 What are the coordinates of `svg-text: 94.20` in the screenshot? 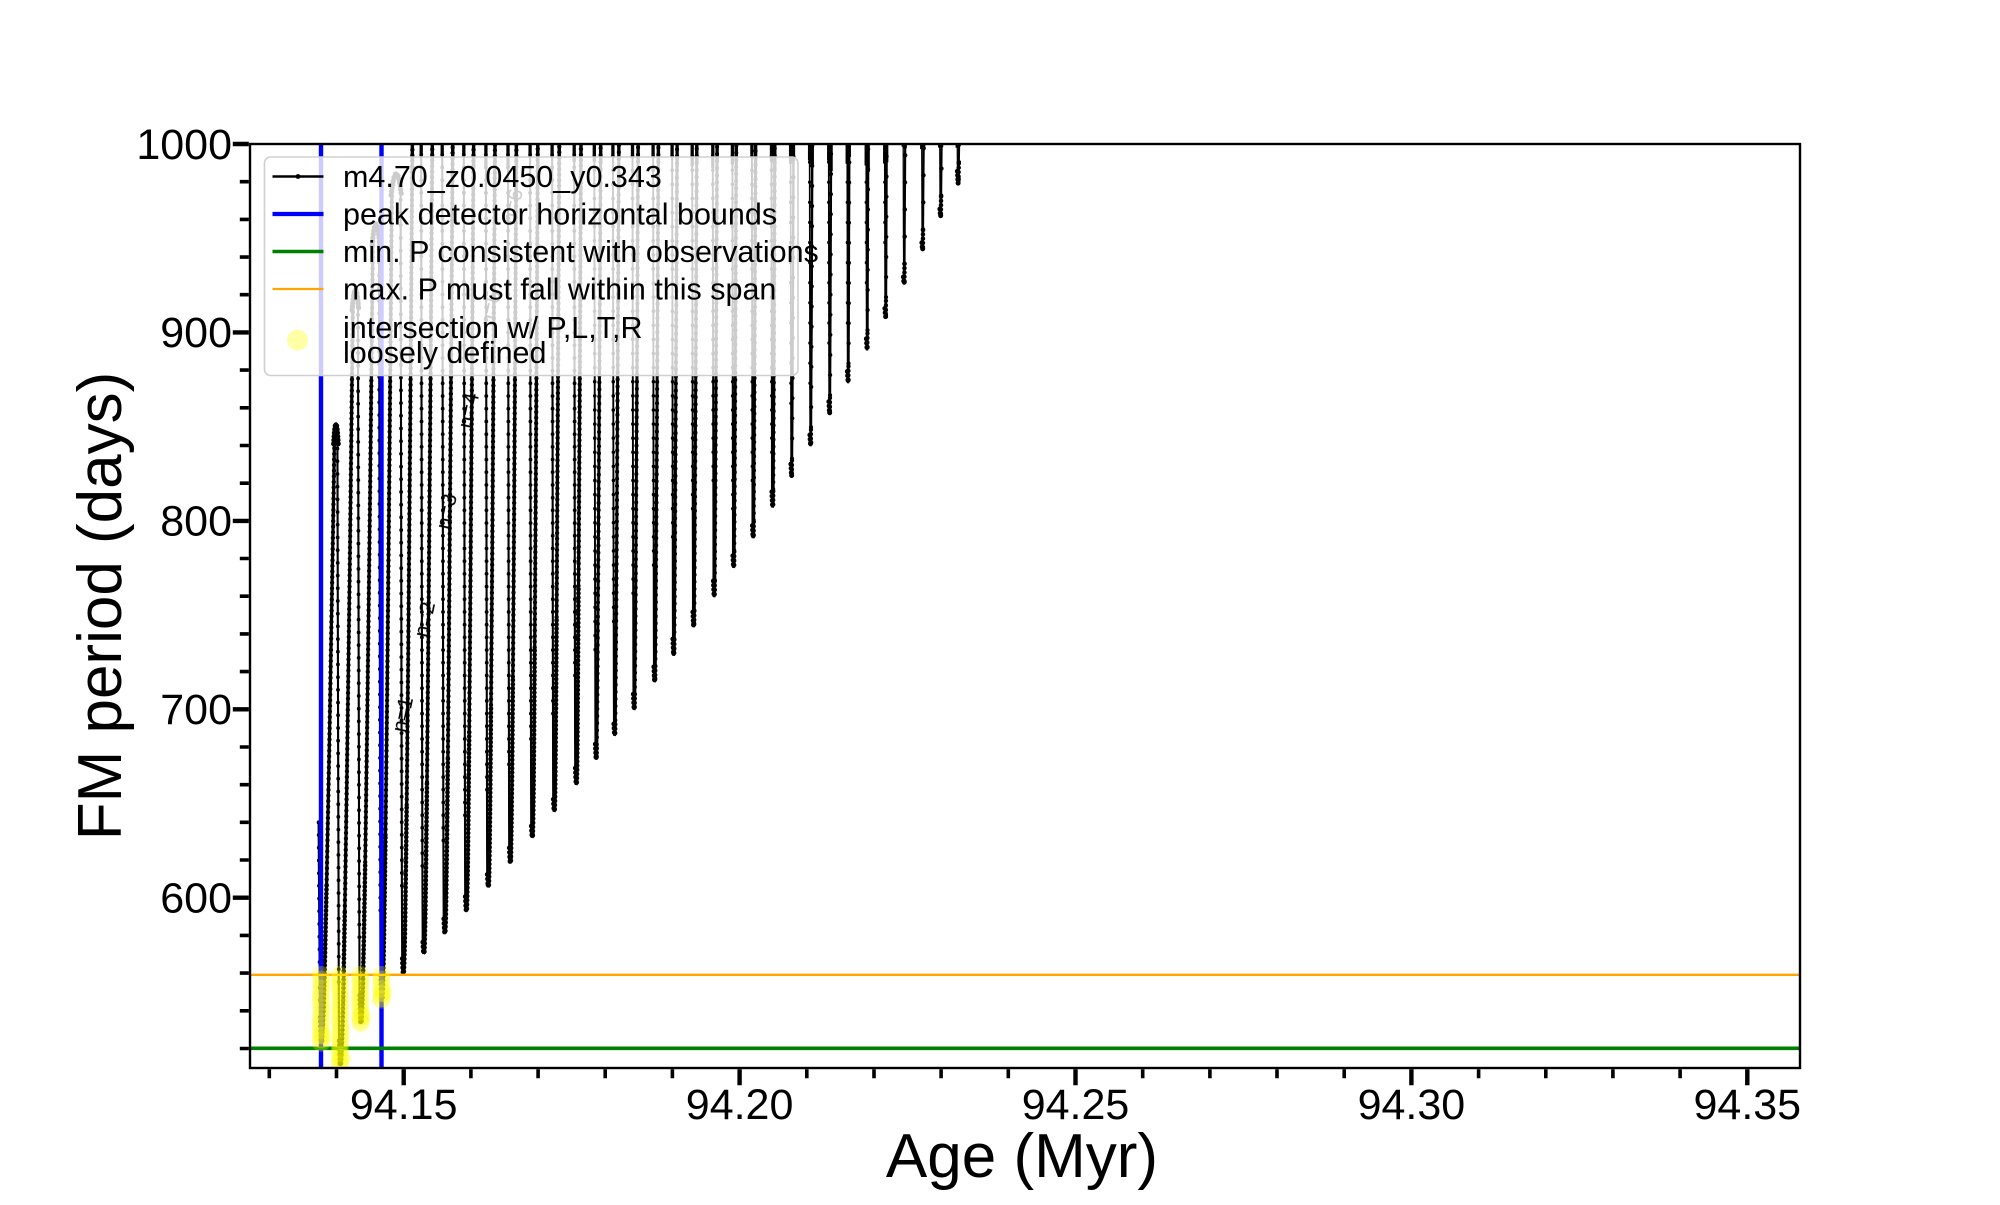 It's located at (740, 1105).